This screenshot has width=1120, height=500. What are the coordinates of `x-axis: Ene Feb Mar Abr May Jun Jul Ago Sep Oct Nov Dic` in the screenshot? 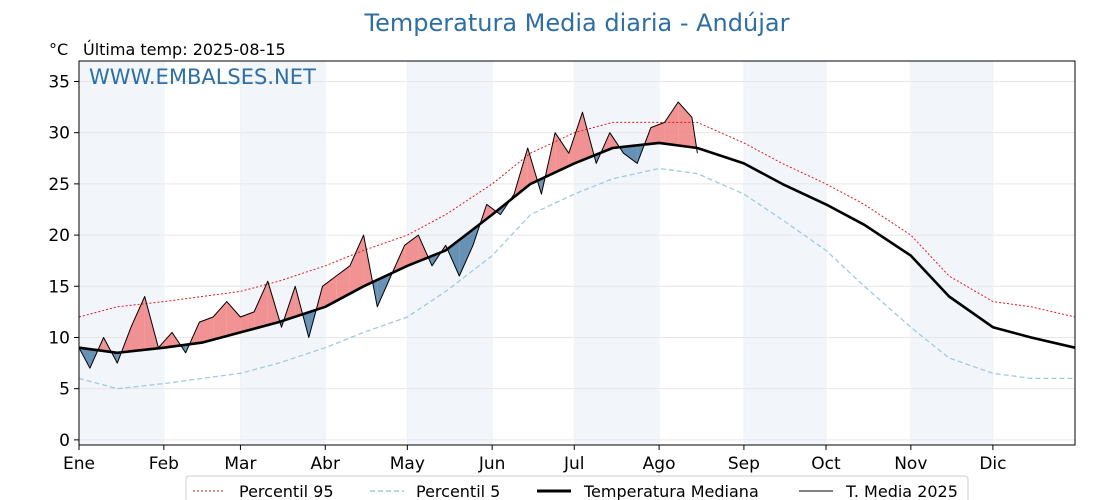 It's located at (534, 459).